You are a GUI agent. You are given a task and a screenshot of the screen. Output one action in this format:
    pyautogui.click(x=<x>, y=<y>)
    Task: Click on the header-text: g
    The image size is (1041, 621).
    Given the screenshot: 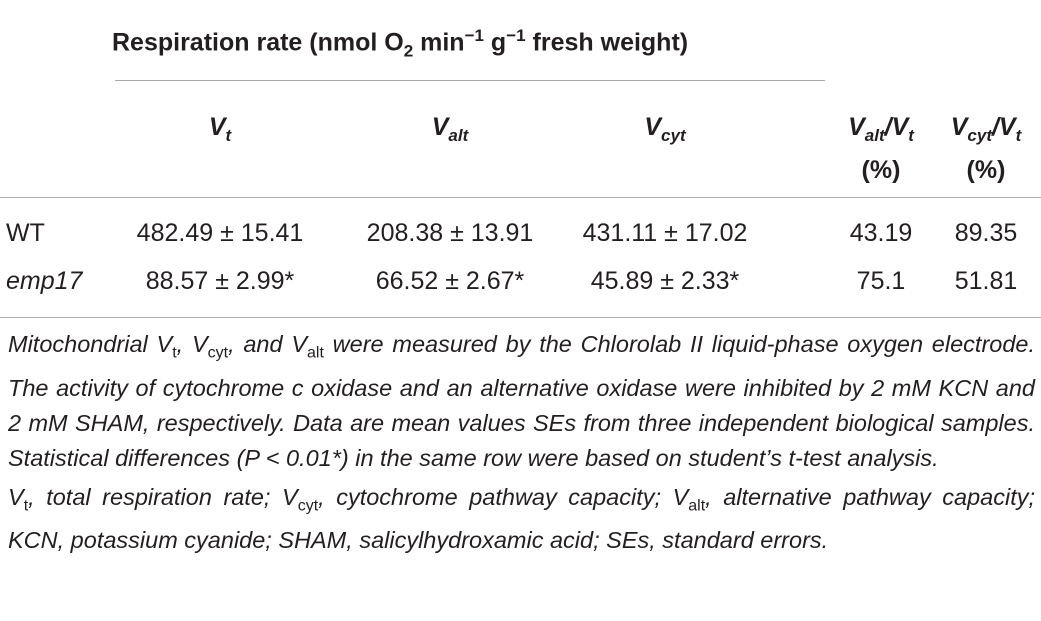 What is the action you would take?
    pyautogui.click(x=495, y=42)
    